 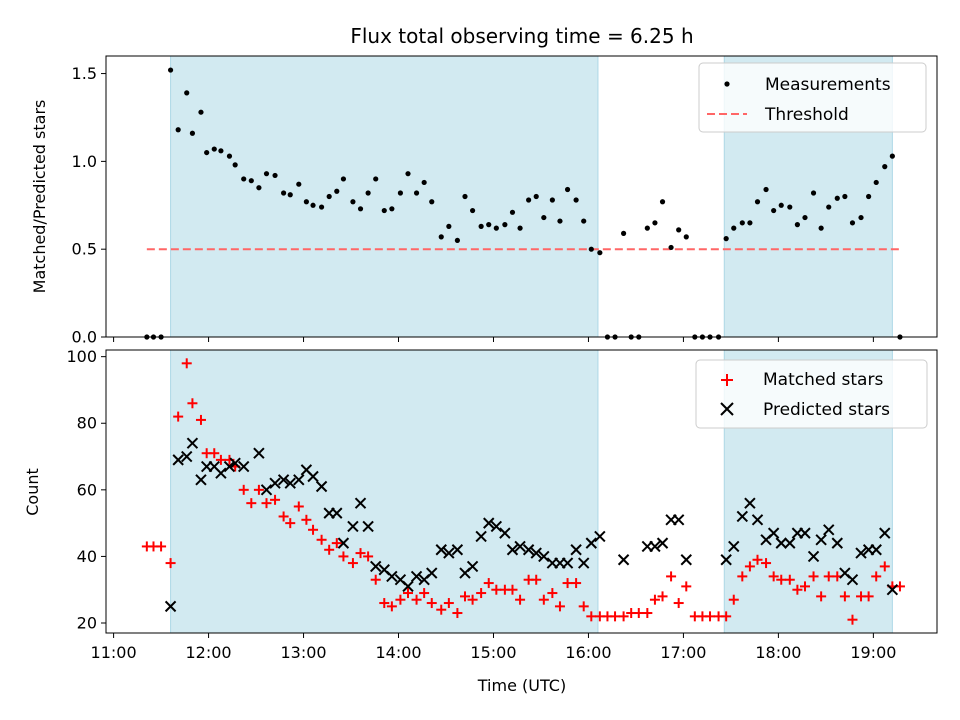 I want to click on legend-threshold-label: Threshold, so click(x=806, y=115).